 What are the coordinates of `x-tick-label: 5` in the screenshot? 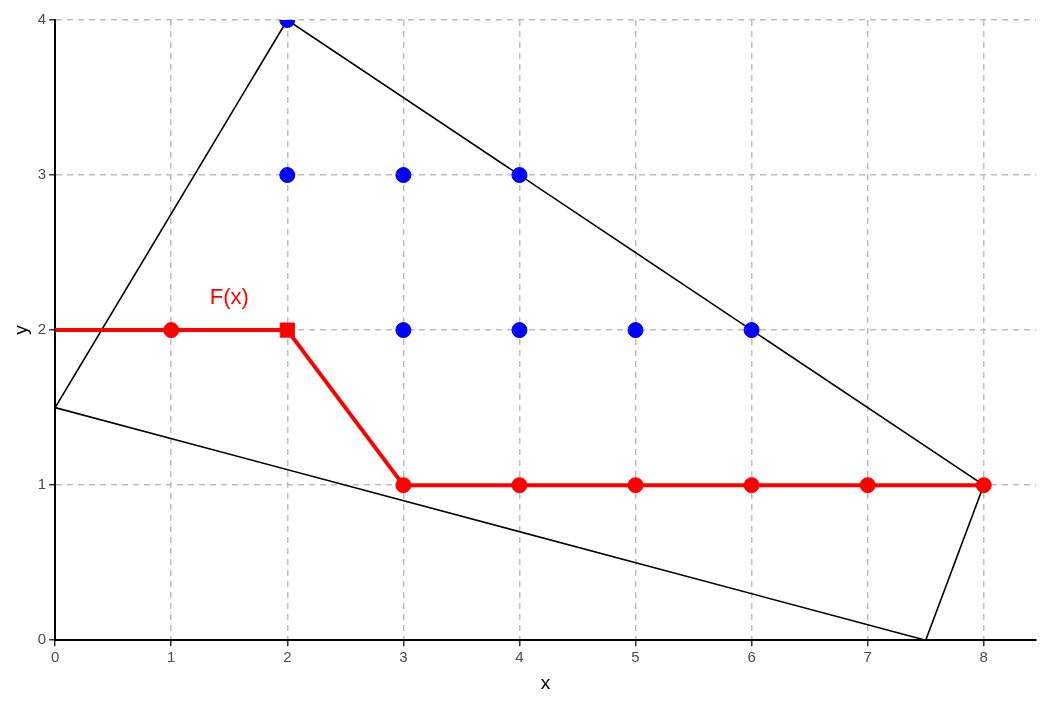 It's located at (635, 657).